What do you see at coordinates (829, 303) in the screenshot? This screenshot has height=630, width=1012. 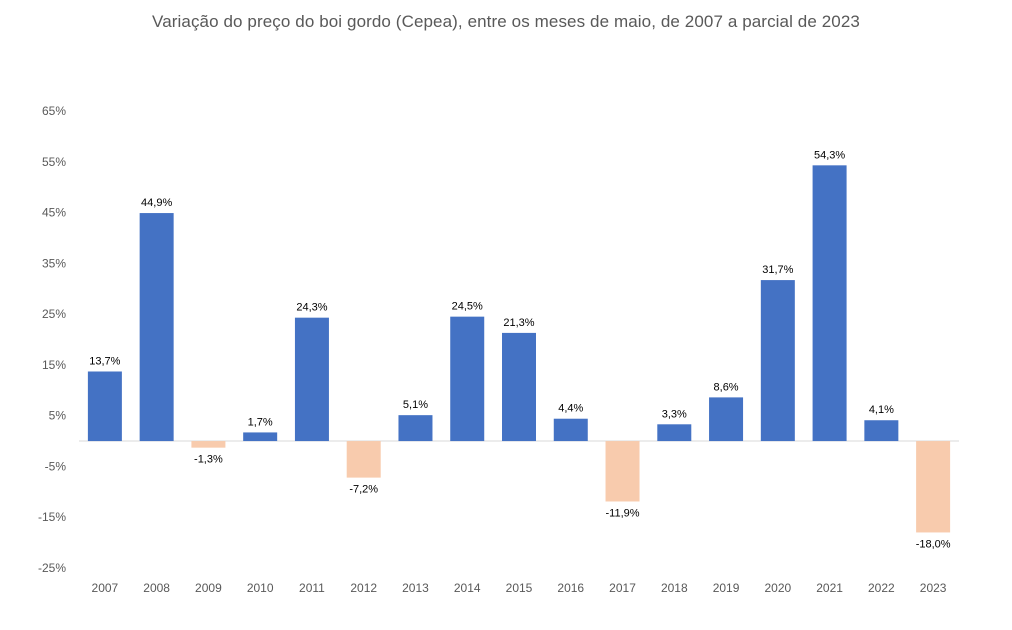 I see `bar-2021` at bounding box center [829, 303].